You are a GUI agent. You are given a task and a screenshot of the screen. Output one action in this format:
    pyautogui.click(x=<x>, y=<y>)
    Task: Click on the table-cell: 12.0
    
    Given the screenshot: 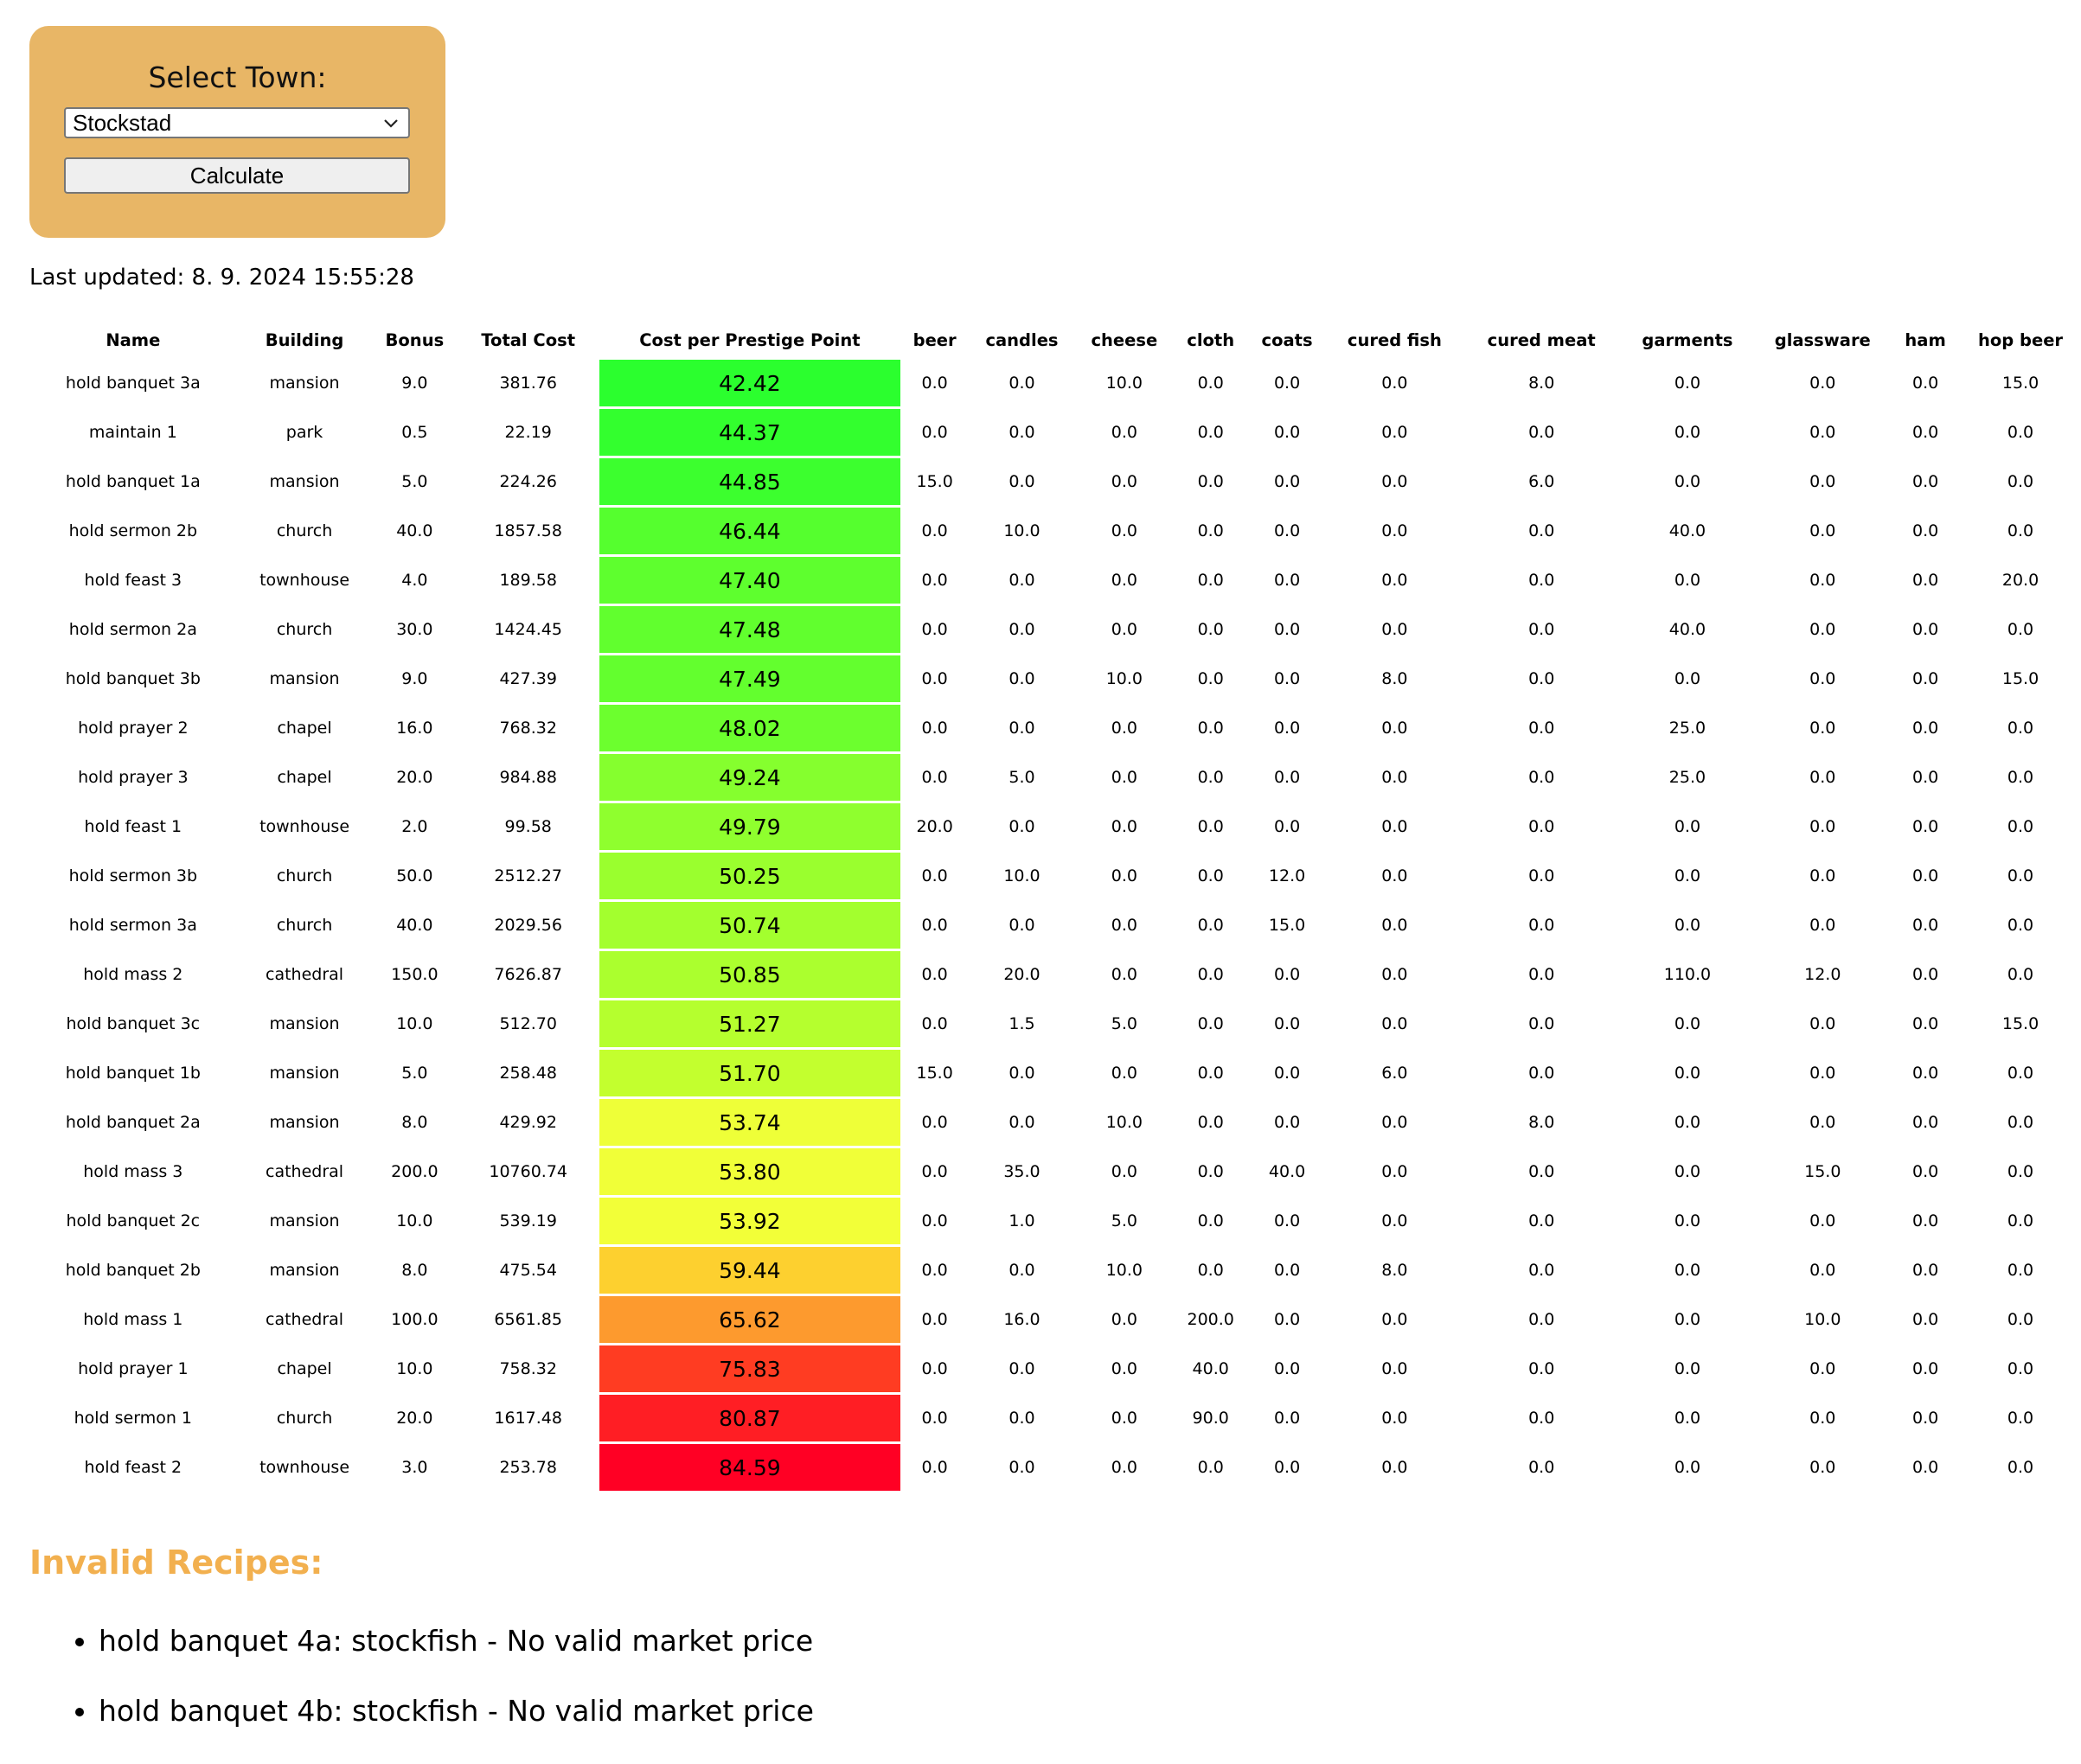 What is the action you would take?
    pyautogui.click(x=1287, y=875)
    